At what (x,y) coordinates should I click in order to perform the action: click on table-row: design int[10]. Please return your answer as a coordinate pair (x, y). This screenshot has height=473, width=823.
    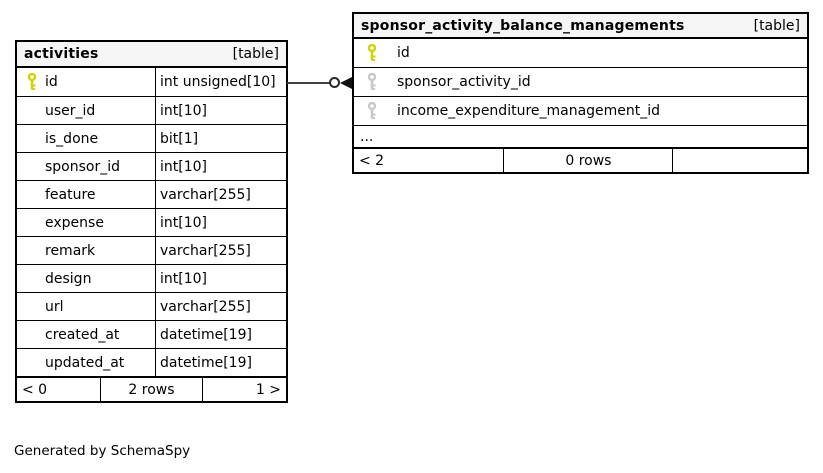
    Looking at the image, I should click on (151, 278).